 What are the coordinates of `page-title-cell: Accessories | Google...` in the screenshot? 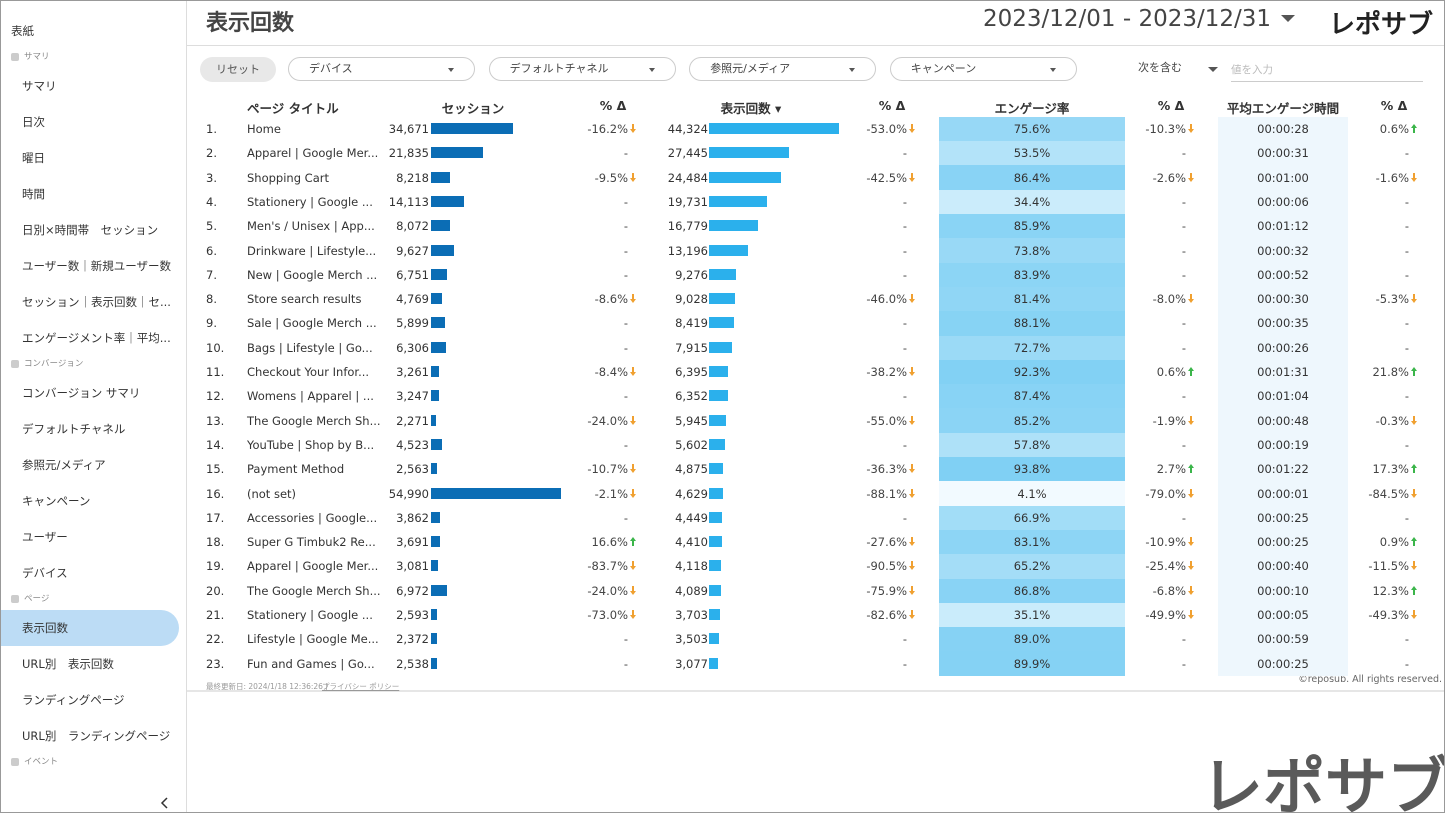 It's located at (312, 517).